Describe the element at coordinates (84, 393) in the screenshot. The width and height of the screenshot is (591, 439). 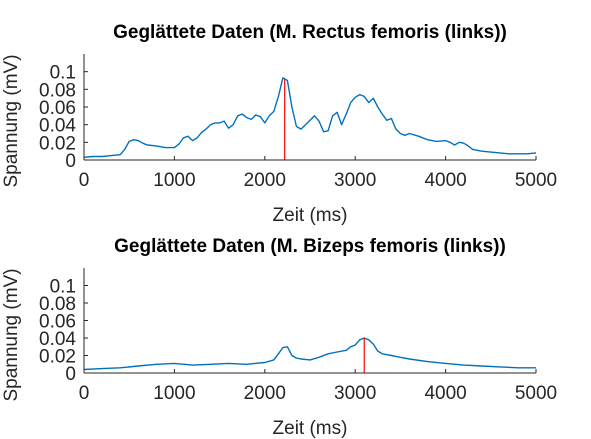
I see `x-tick-label-bizeps-femoris-0: 0` at that location.